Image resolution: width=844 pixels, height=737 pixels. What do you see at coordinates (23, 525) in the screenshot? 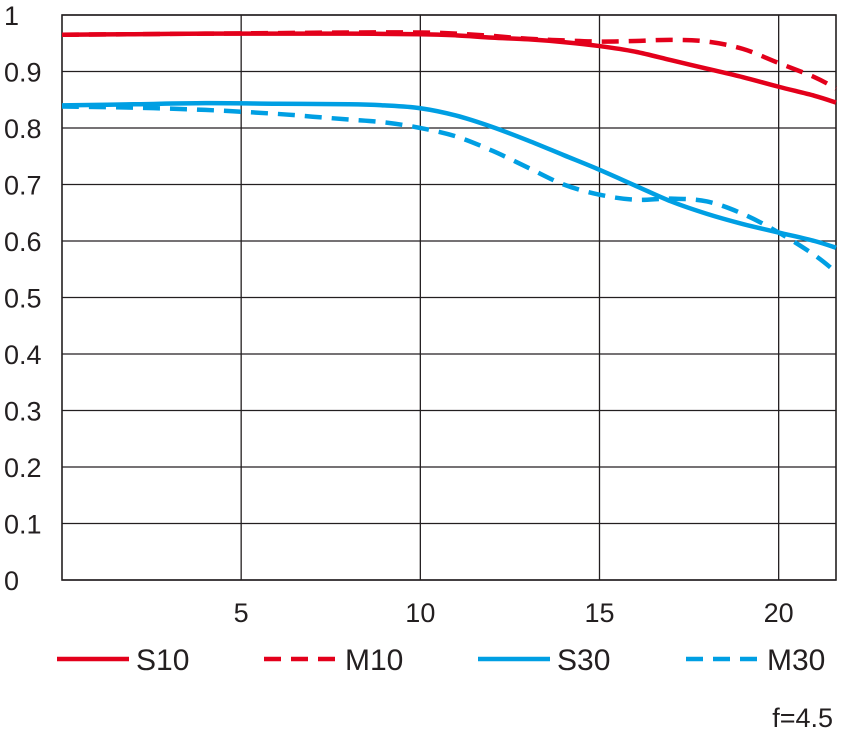
I see `y-tick-label: 0.1` at bounding box center [23, 525].